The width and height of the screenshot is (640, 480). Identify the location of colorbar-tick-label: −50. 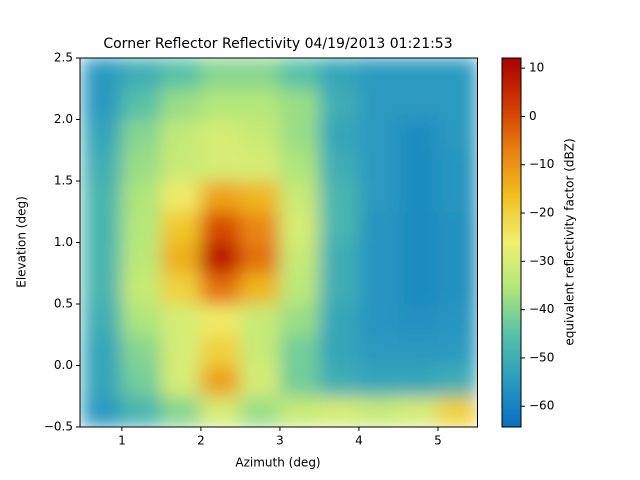
(541, 357).